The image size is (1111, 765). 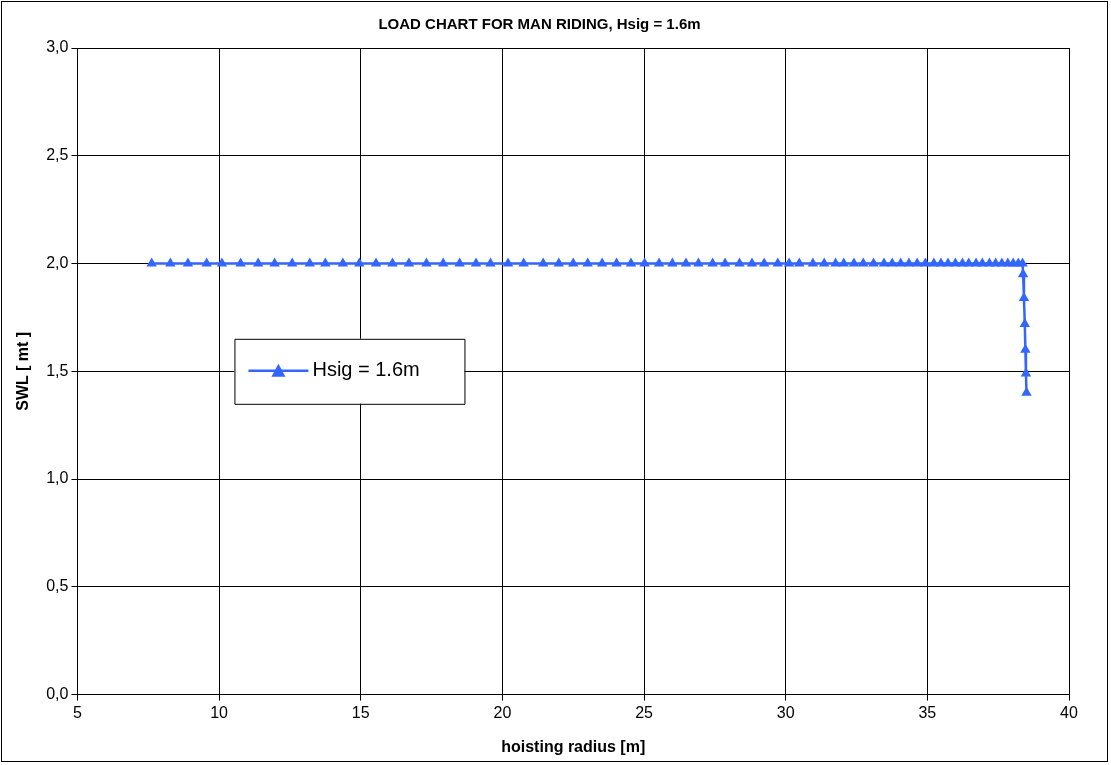 What do you see at coordinates (57, 155) in the screenshot?
I see `y-tick-label: 2,5` at bounding box center [57, 155].